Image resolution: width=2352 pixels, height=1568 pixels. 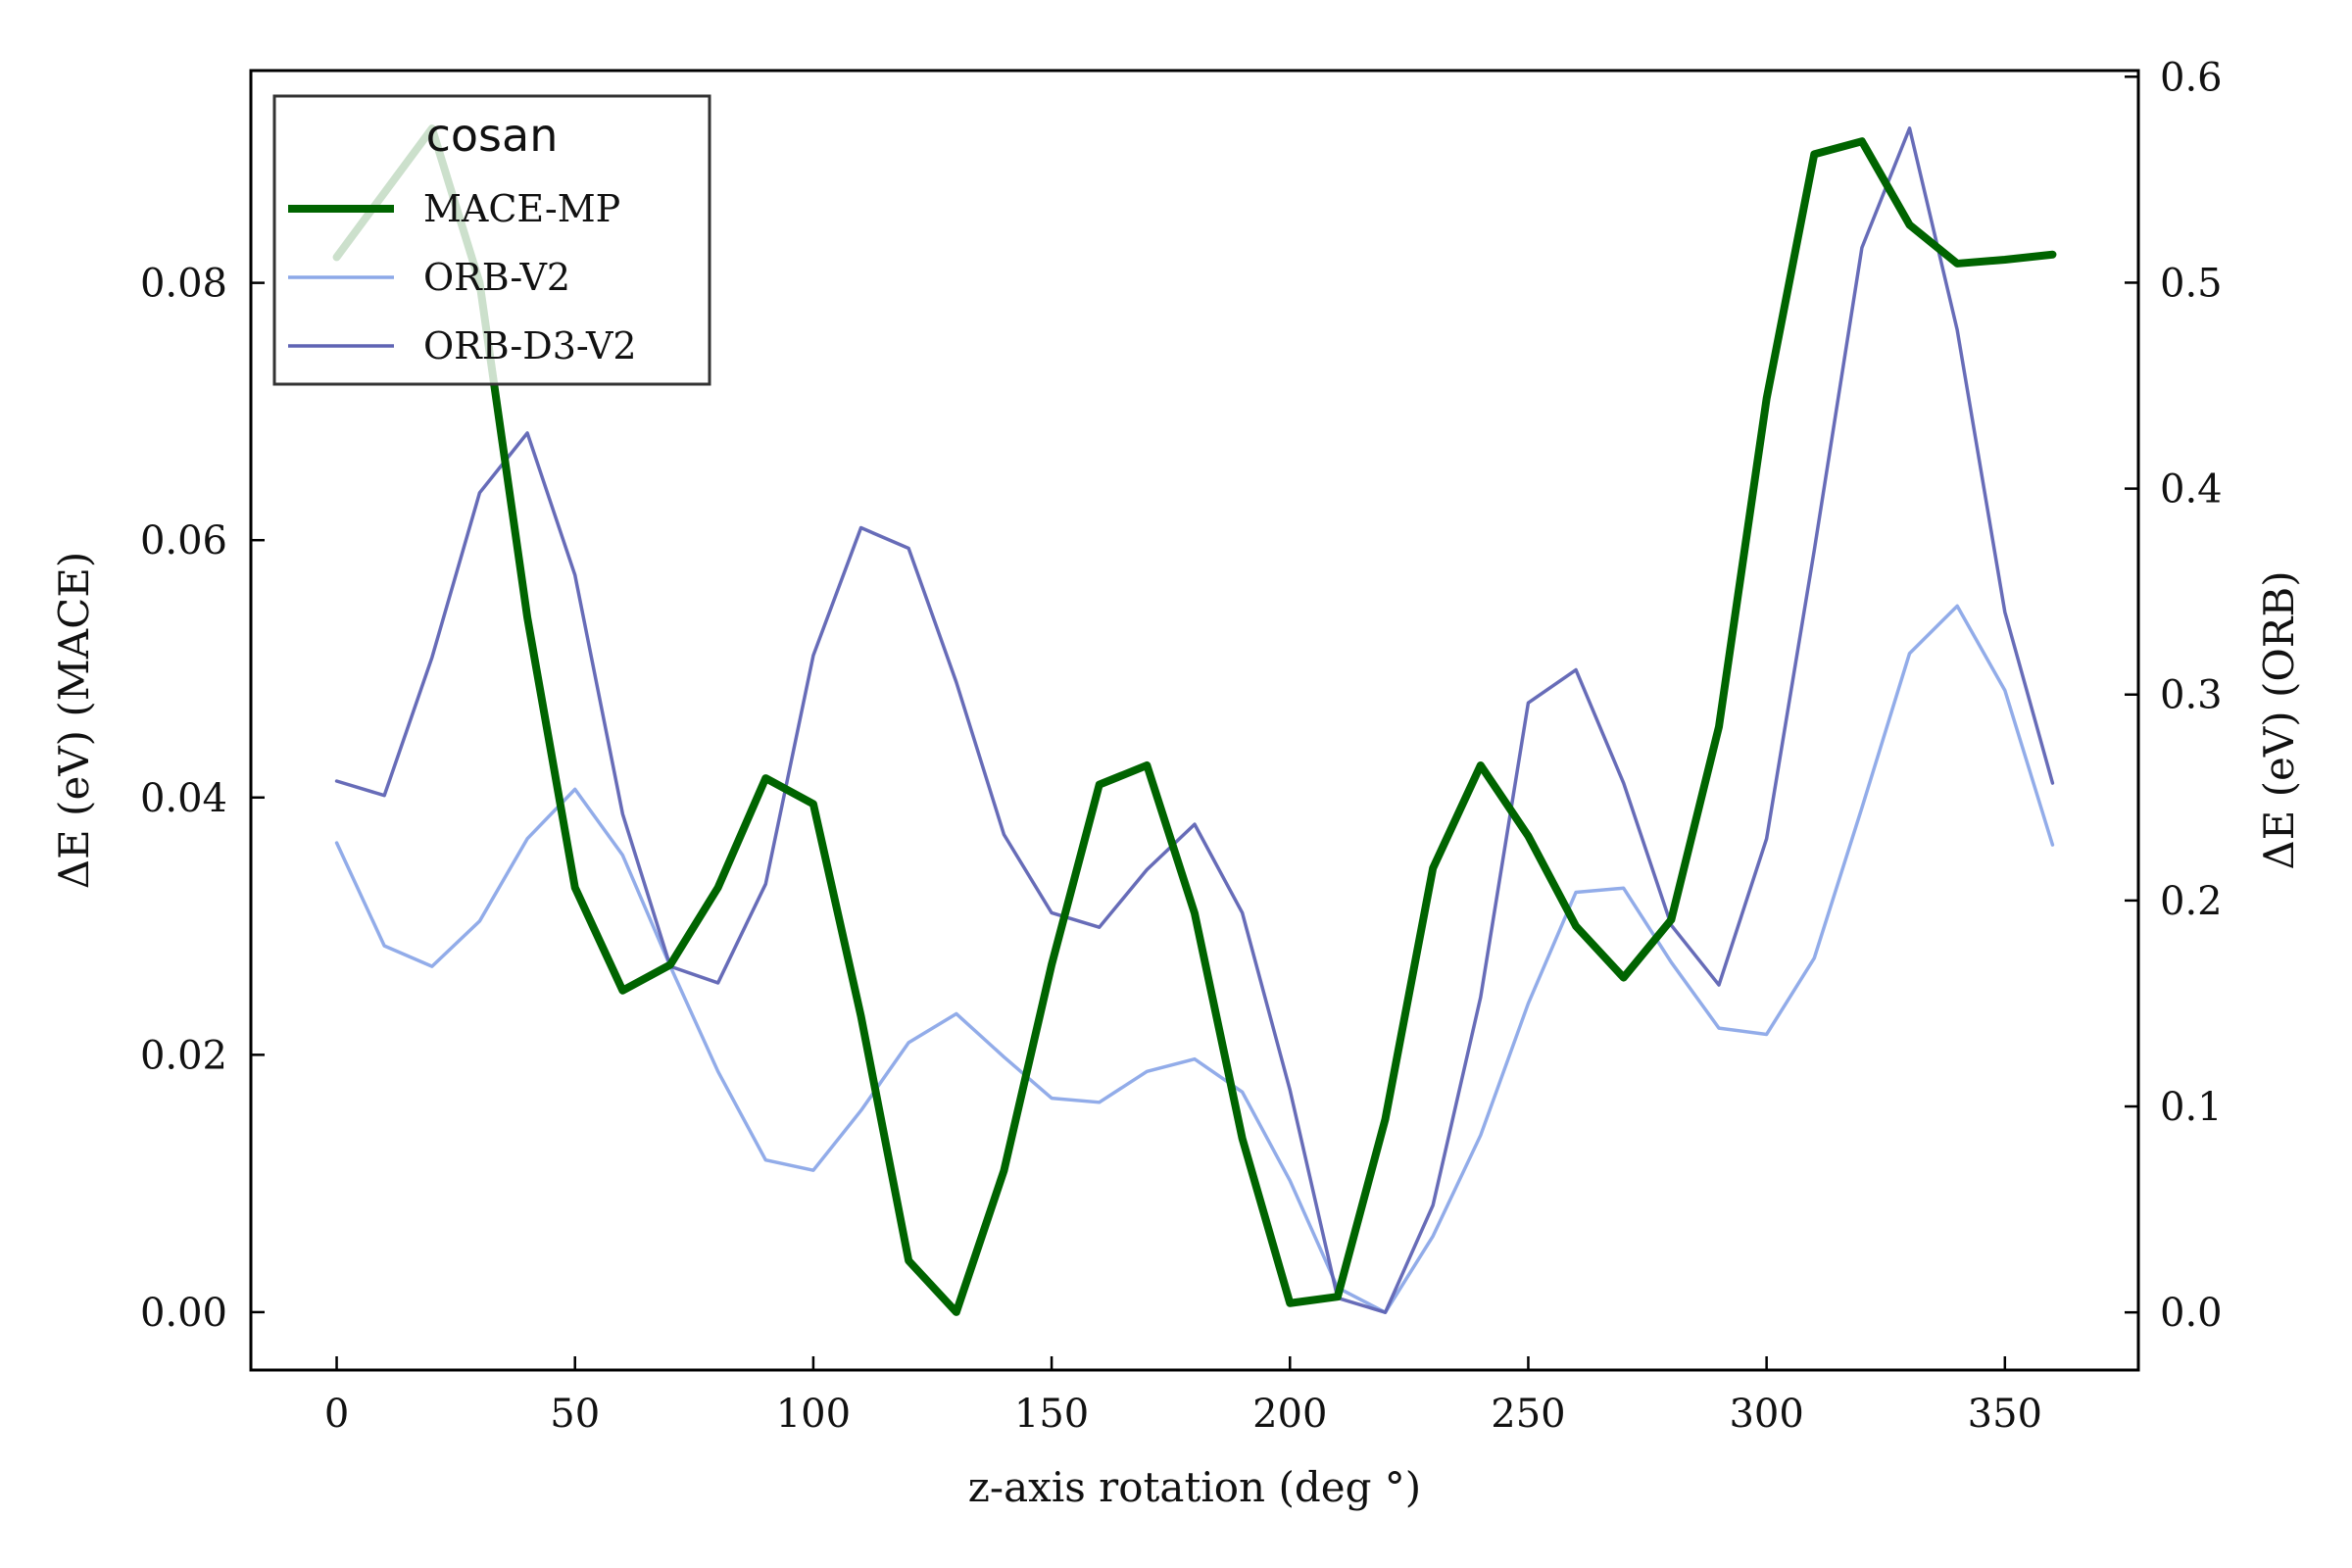 What do you see at coordinates (2191, 695) in the screenshot?
I see `y-right-tick-label: 0.3` at bounding box center [2191, 695].